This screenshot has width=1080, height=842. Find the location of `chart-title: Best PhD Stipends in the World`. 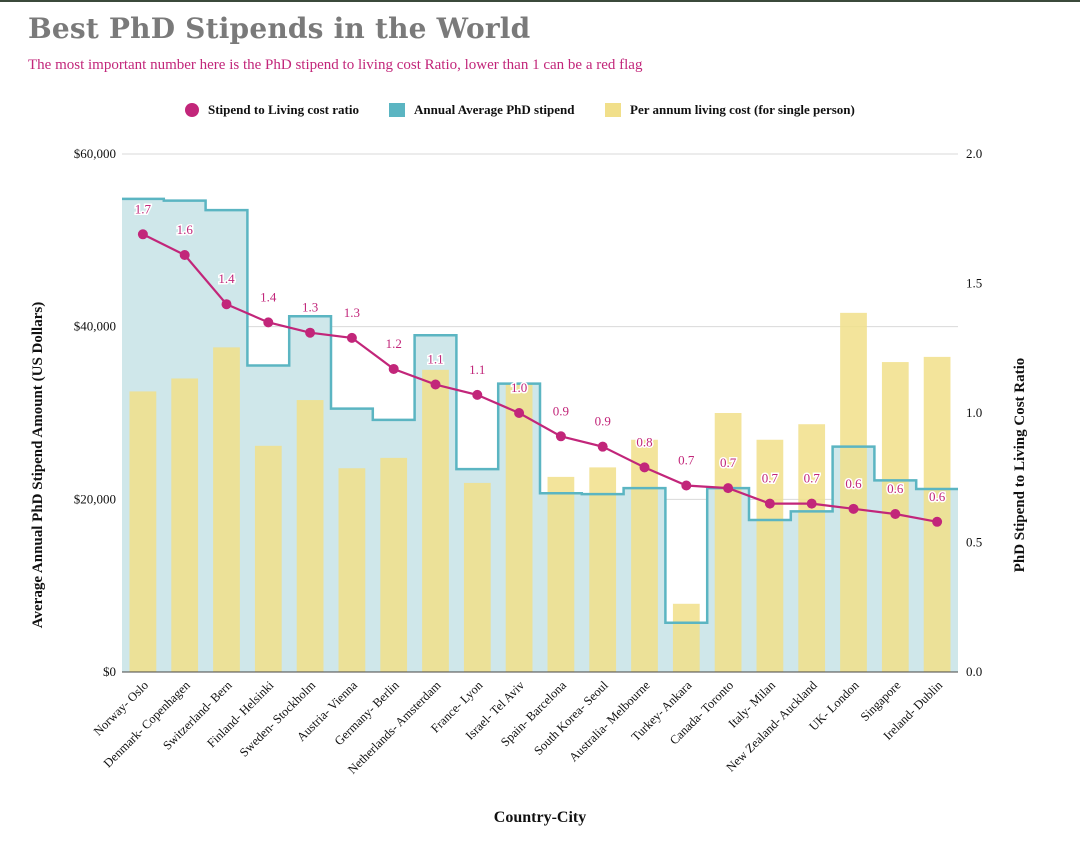

chart-title: Best PhD Stipends in the World is located at coordinates (279, 28).